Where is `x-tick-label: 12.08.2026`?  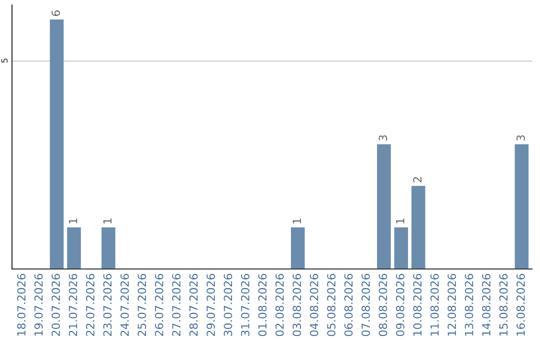
x-tick-label: 12.08.2026 is located at coordinates (452, 305).